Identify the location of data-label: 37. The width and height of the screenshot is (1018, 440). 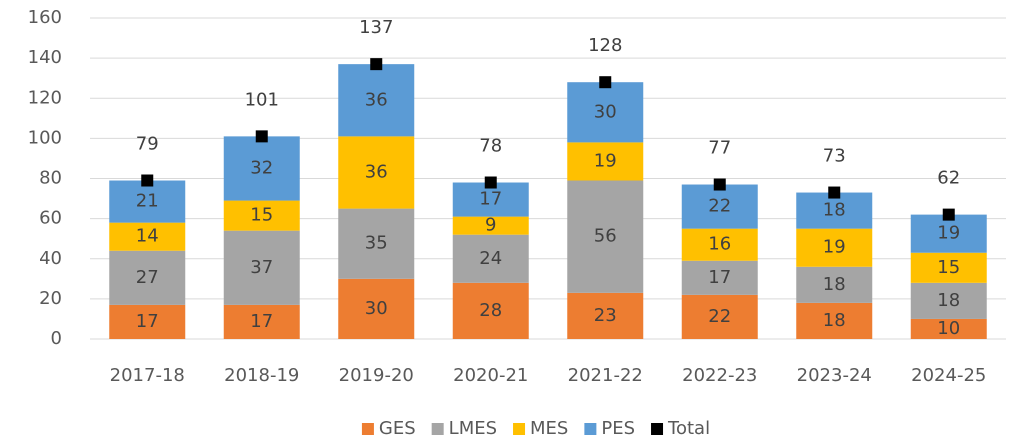
(261, 267).